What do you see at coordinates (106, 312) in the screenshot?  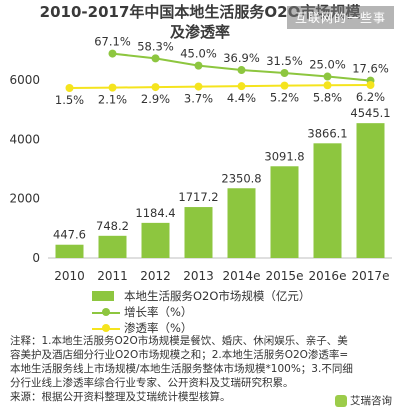 I see `legend-line-swatch-growth` at bounding box center [106, 312].